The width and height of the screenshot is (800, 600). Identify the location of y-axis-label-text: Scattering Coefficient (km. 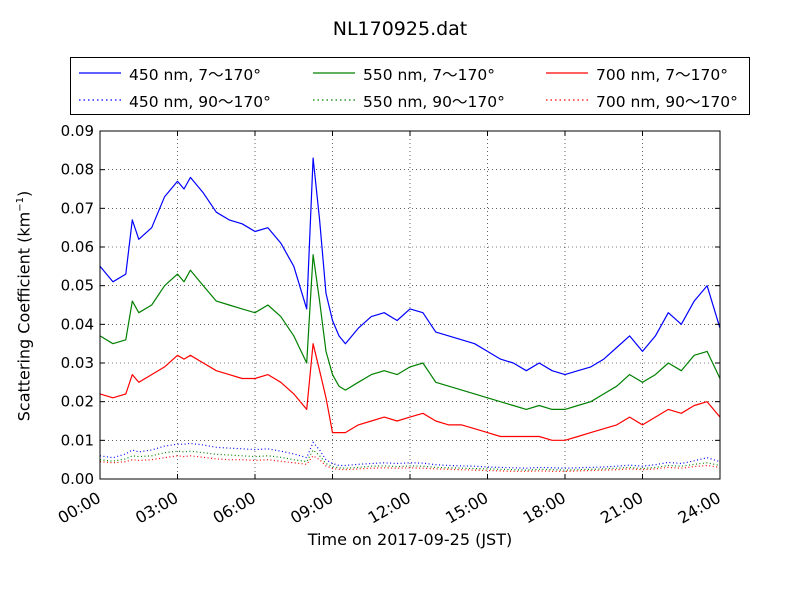
(24, 316).